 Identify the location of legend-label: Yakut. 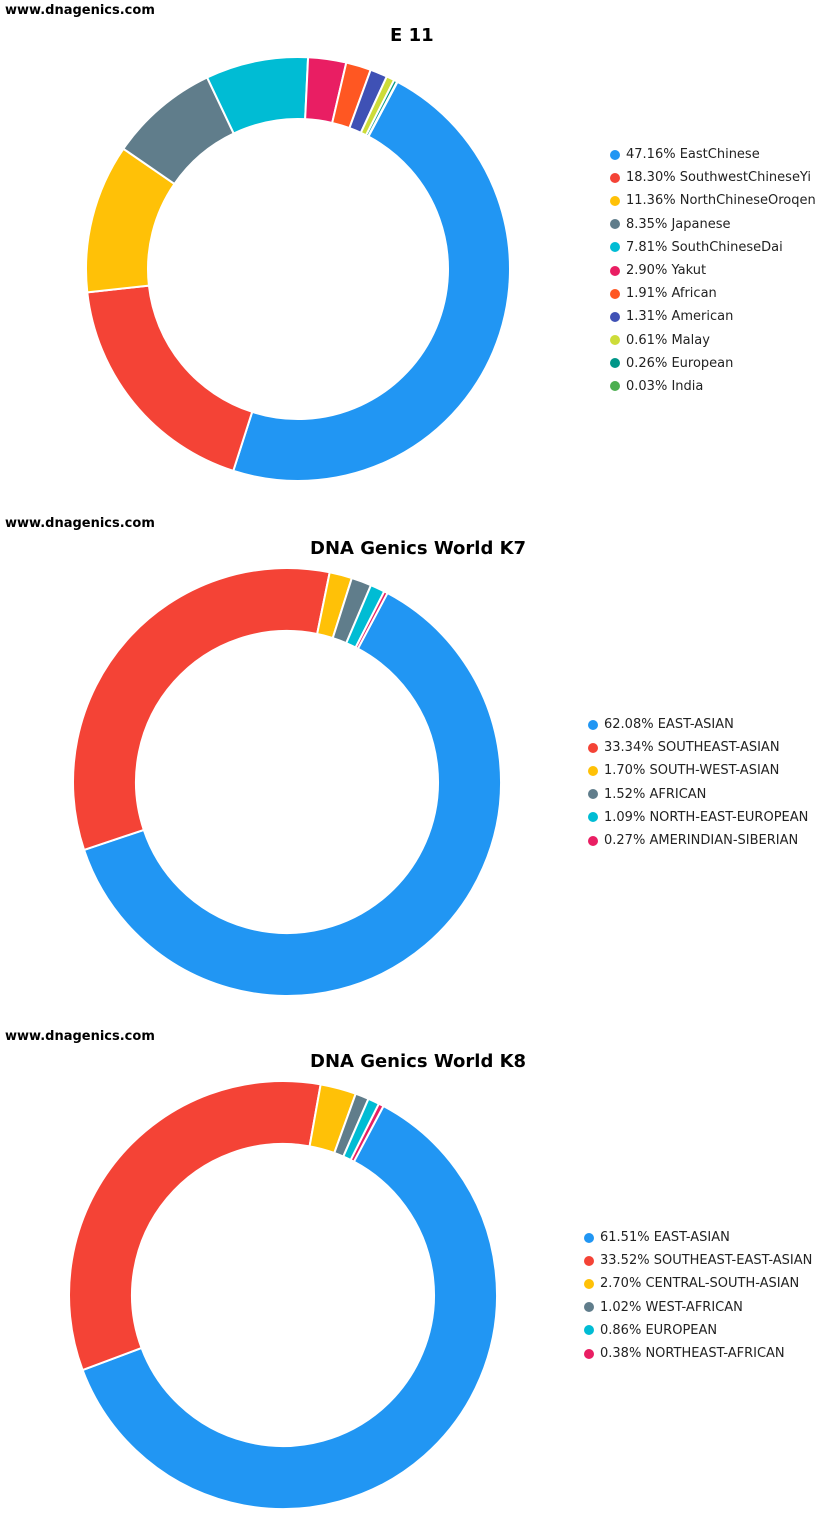
(689, 271).